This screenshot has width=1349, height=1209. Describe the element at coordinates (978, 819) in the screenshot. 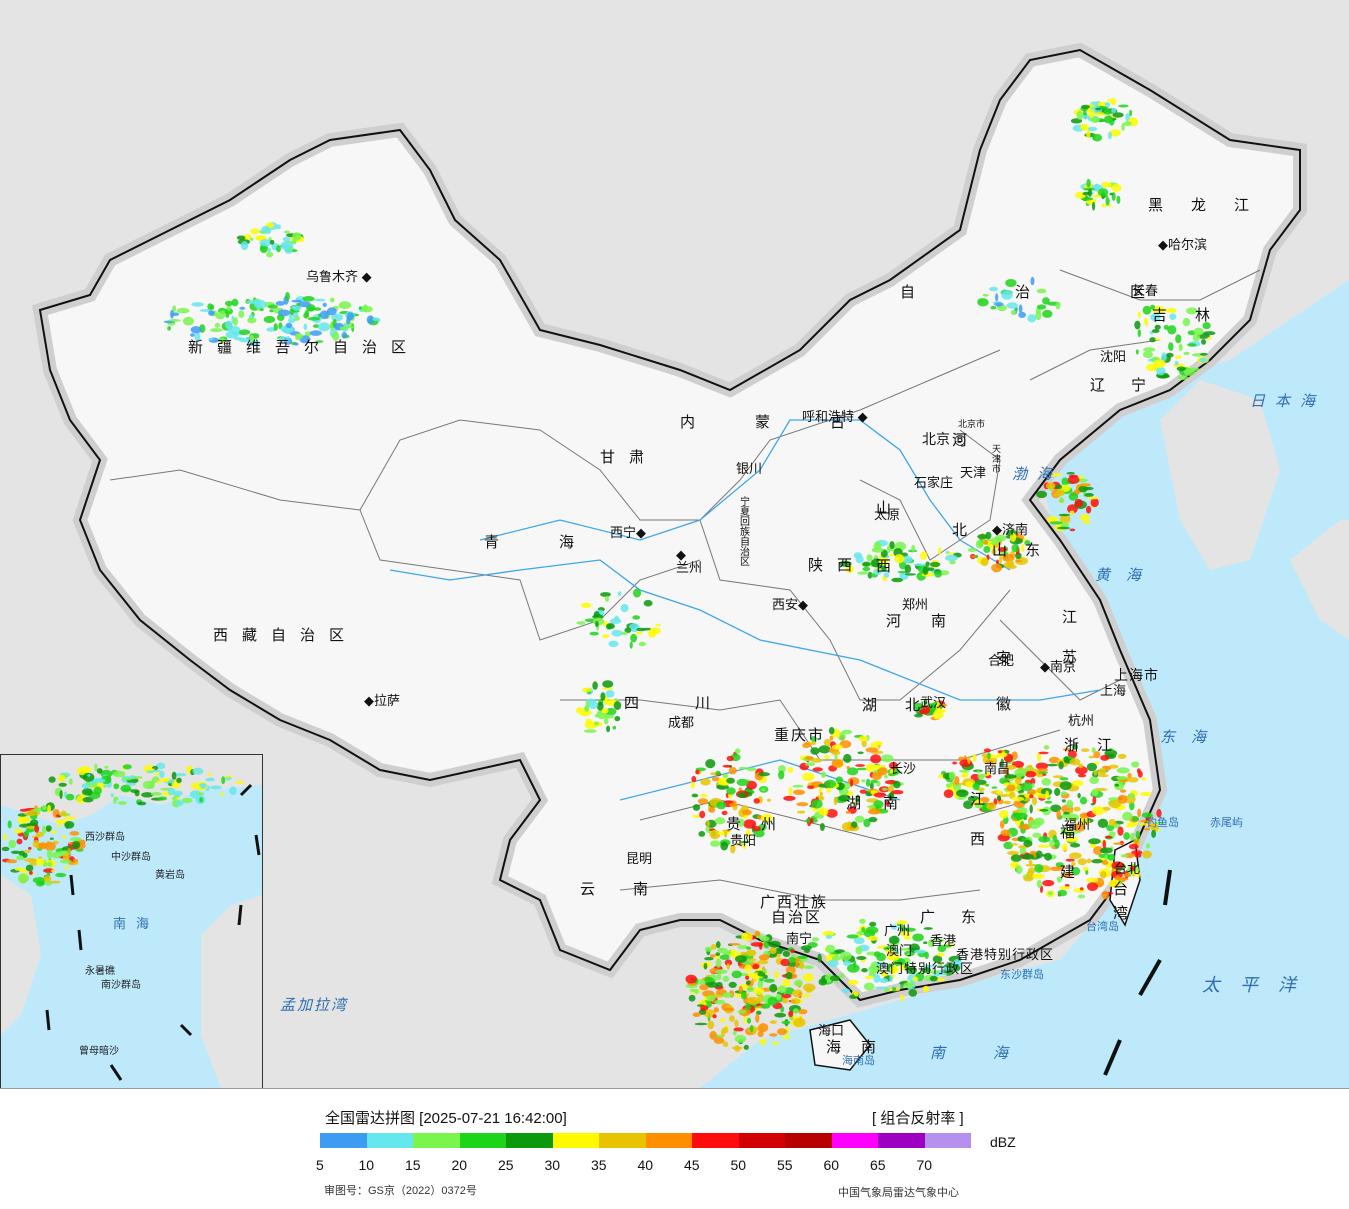

I see `province-jiangxi: 江西` at that location.